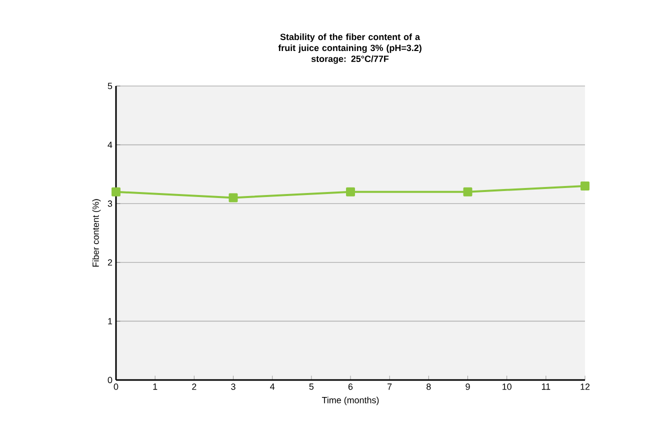 This screenshot has width=661, height=446. What do you see at coordinates (390, 387) in the screenshot?
I see `x-tick-label: 7` at bounding box center [390, 387].